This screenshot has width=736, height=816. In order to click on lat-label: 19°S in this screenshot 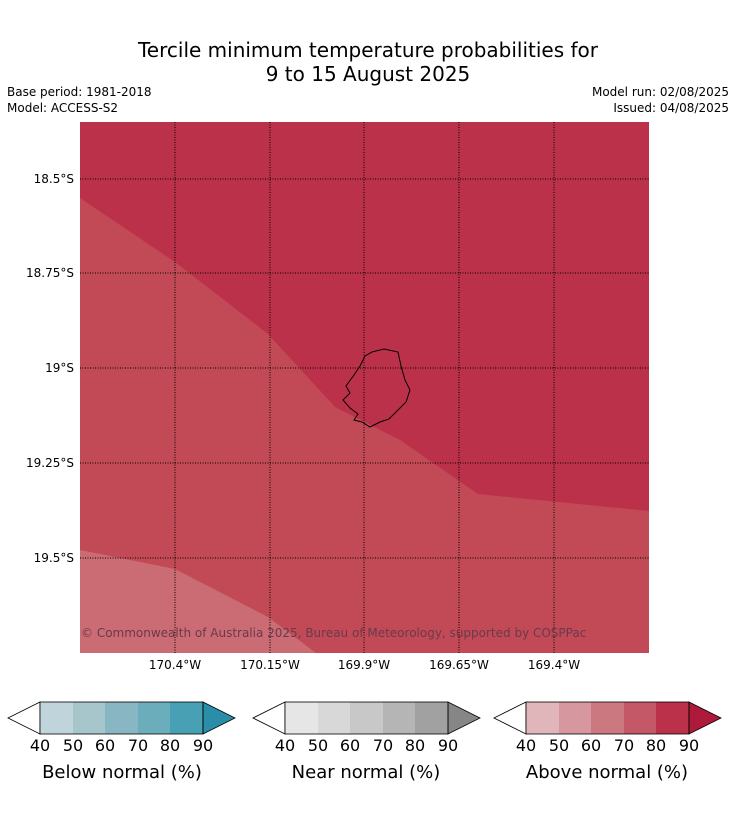, I will do `click(59, 368)`.